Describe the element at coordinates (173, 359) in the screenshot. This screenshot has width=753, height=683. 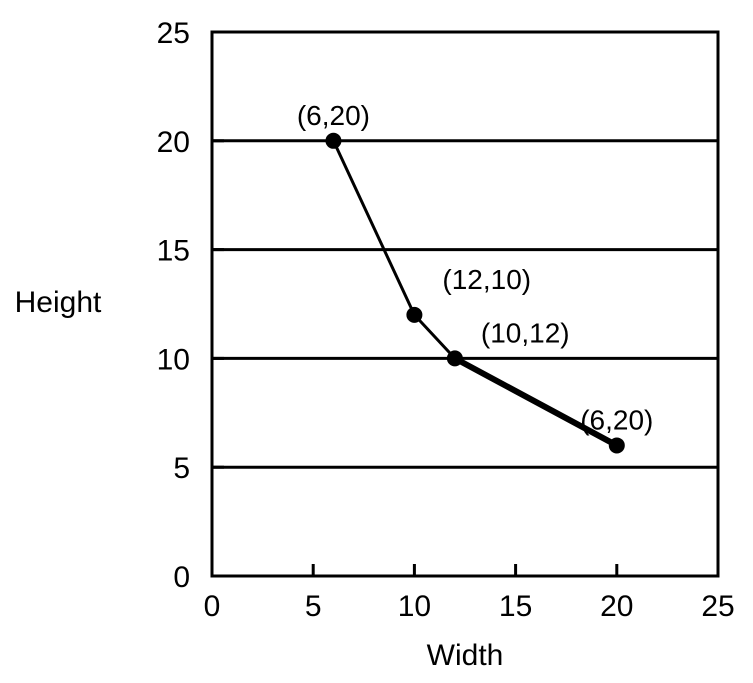
I see `y-tick-label: 10` at that location.